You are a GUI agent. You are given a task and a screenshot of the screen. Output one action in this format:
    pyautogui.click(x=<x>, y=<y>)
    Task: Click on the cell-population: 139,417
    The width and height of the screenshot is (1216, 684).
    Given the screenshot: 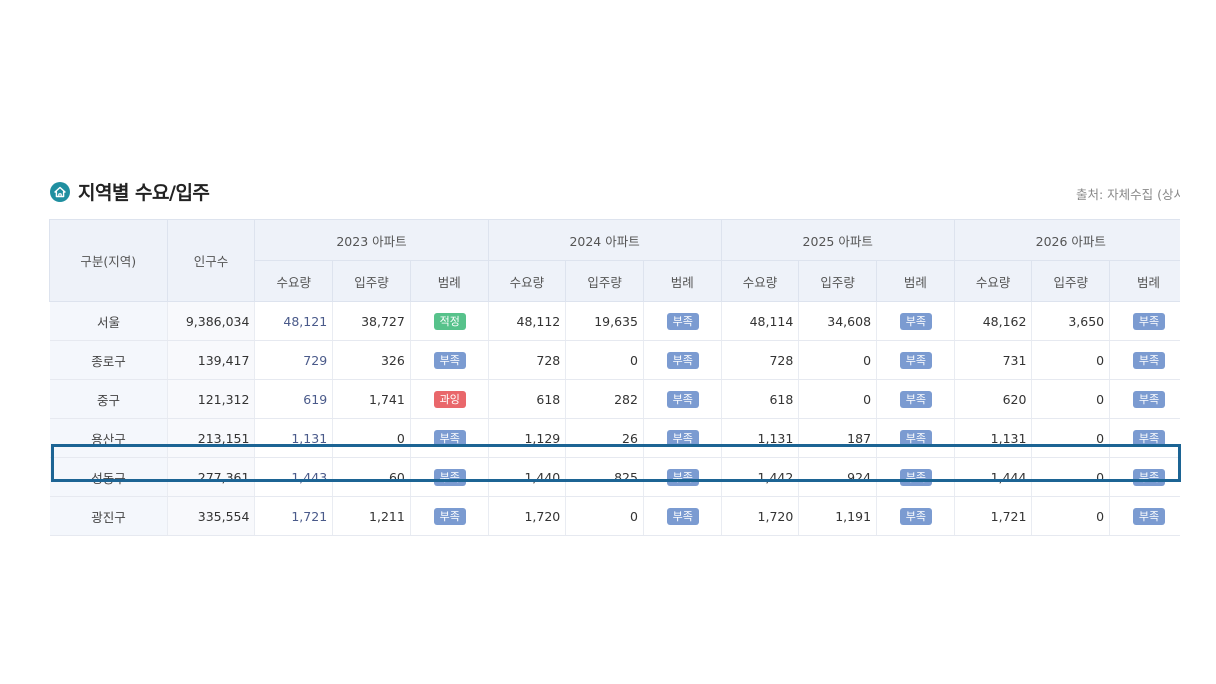 What is the action you would take?
    pyautogui.click(x=211, y=360)
    